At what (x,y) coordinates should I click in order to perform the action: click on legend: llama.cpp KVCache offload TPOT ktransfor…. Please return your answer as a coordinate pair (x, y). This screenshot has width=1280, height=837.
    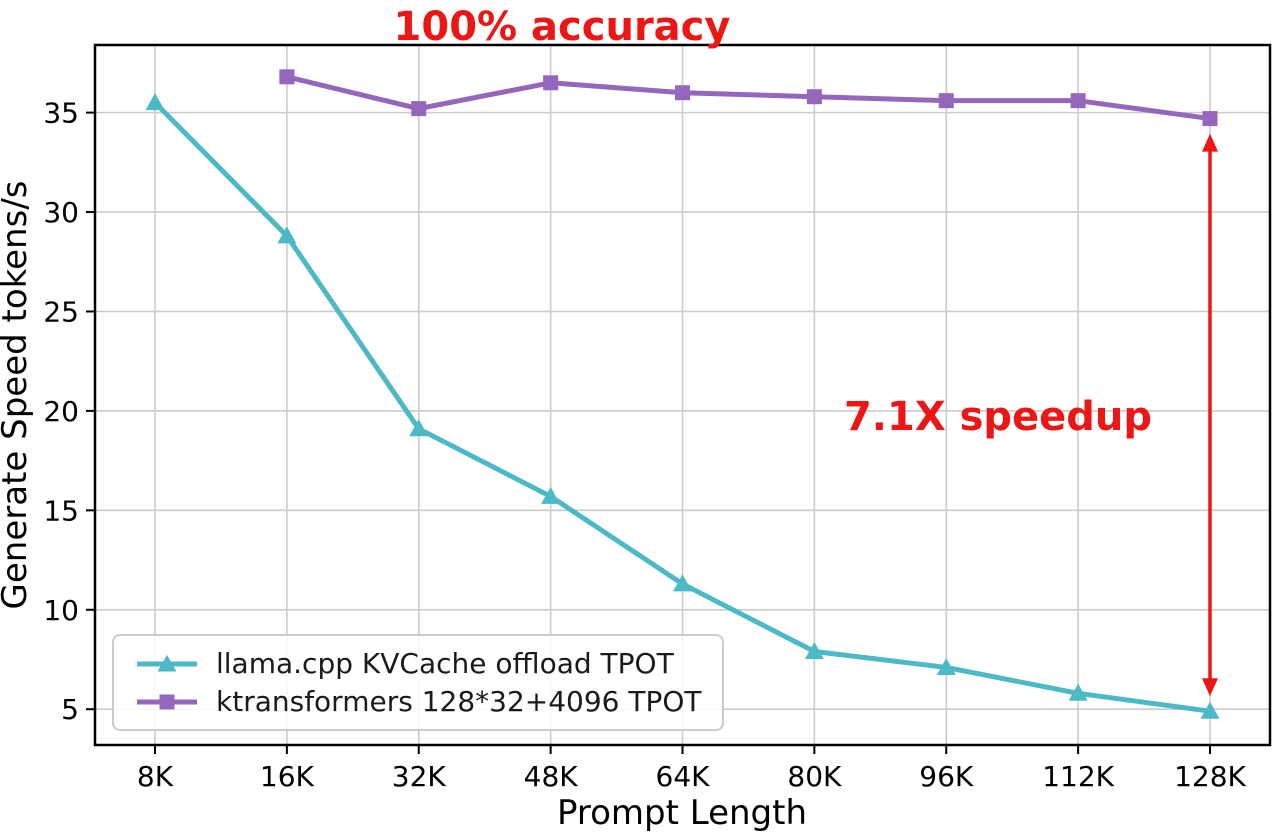
    Looking at the image, I should click on (418, 682).